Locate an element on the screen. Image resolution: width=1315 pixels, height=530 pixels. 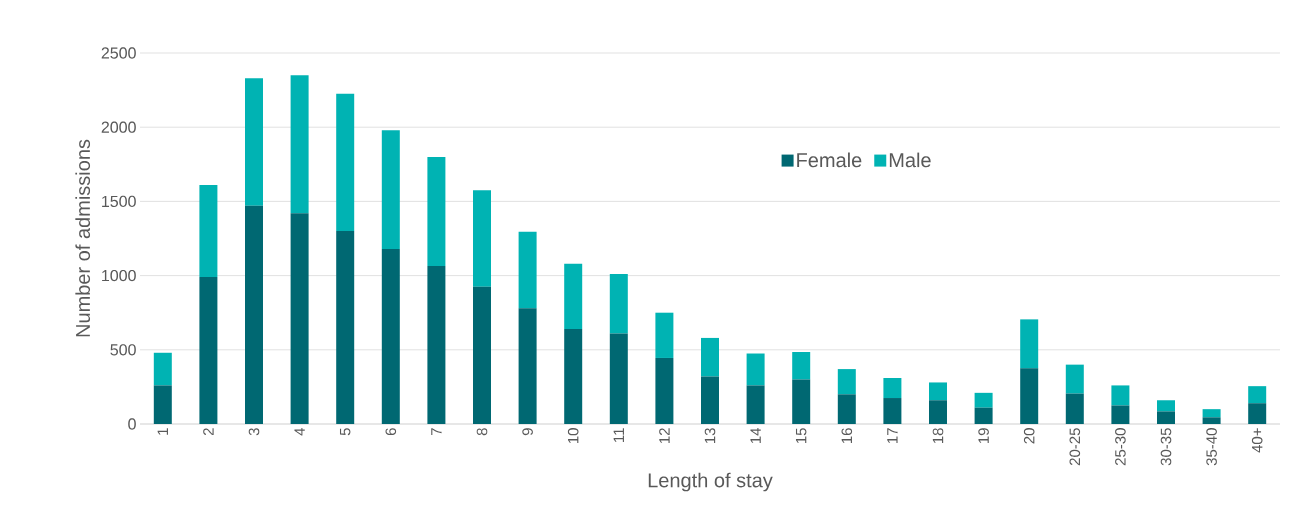
x-tick-label: 2 is located at coordinates (208, 432).